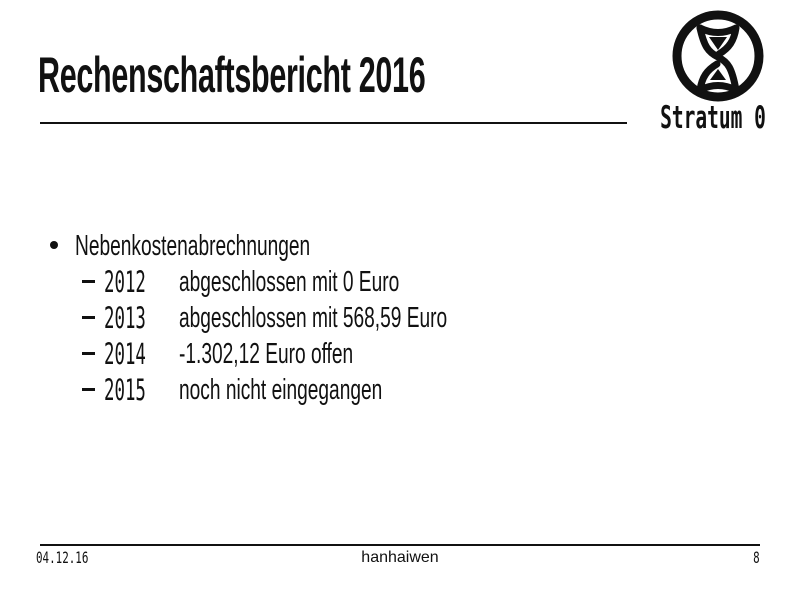 This screenshot has width=800, height=600. Describe the element at coordinates (266, 354) in the screenshot. I see `item-text: -1.302,12 Euro offen` at that location.